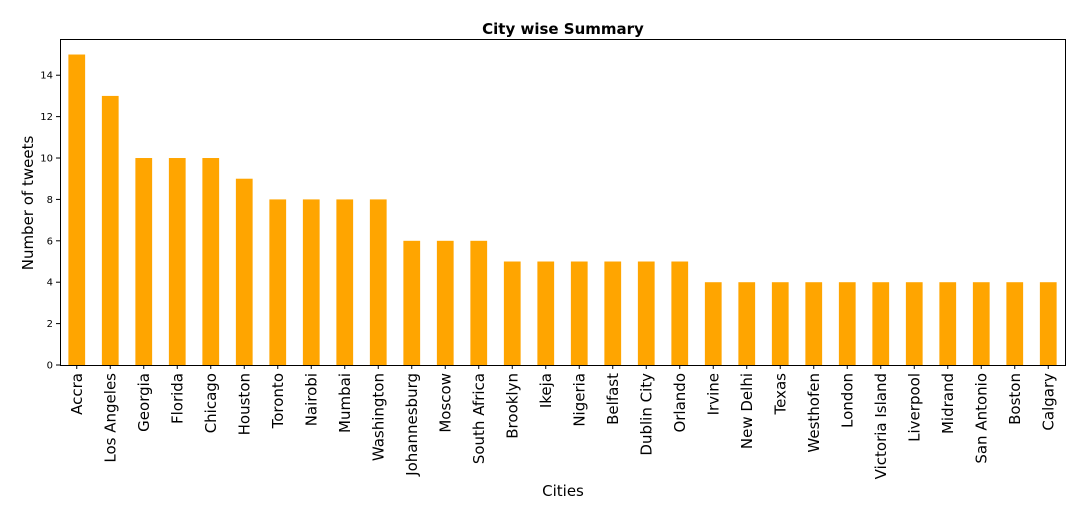  What do you see at coordinates (814, 323) in the screenshot?
I see `bar-westhofen` at bounding box center [814, 323].